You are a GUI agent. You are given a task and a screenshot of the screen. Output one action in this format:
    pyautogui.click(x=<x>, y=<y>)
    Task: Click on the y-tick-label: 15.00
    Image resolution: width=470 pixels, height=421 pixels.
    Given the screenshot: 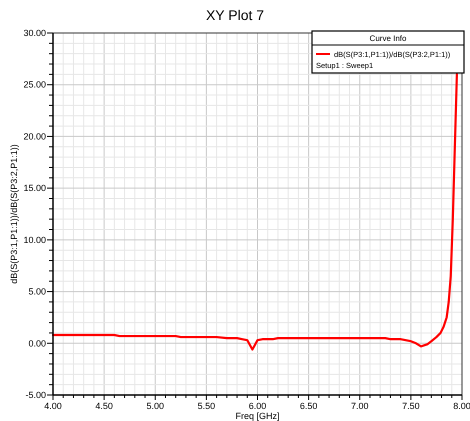 What is the action you would take?
    pyautogui.click(x=34, y=188)
    